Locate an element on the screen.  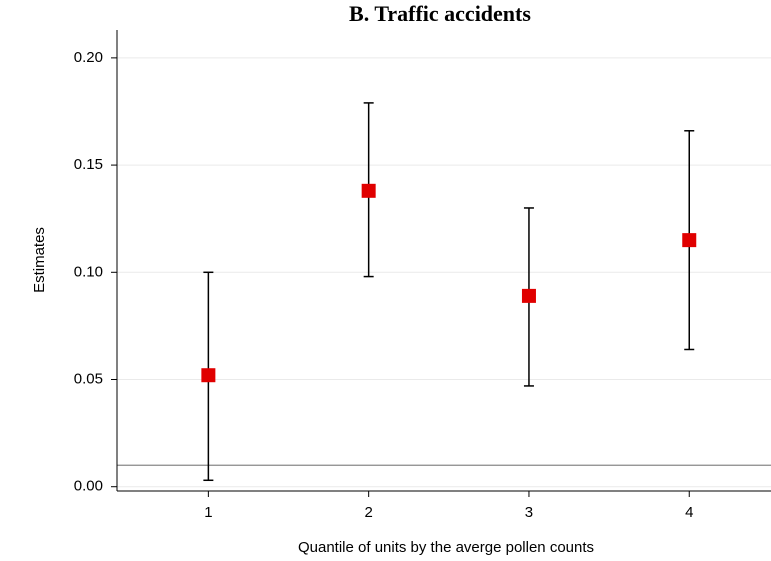
y-tick-label: 0.15 is located at coordinates (88, 164).